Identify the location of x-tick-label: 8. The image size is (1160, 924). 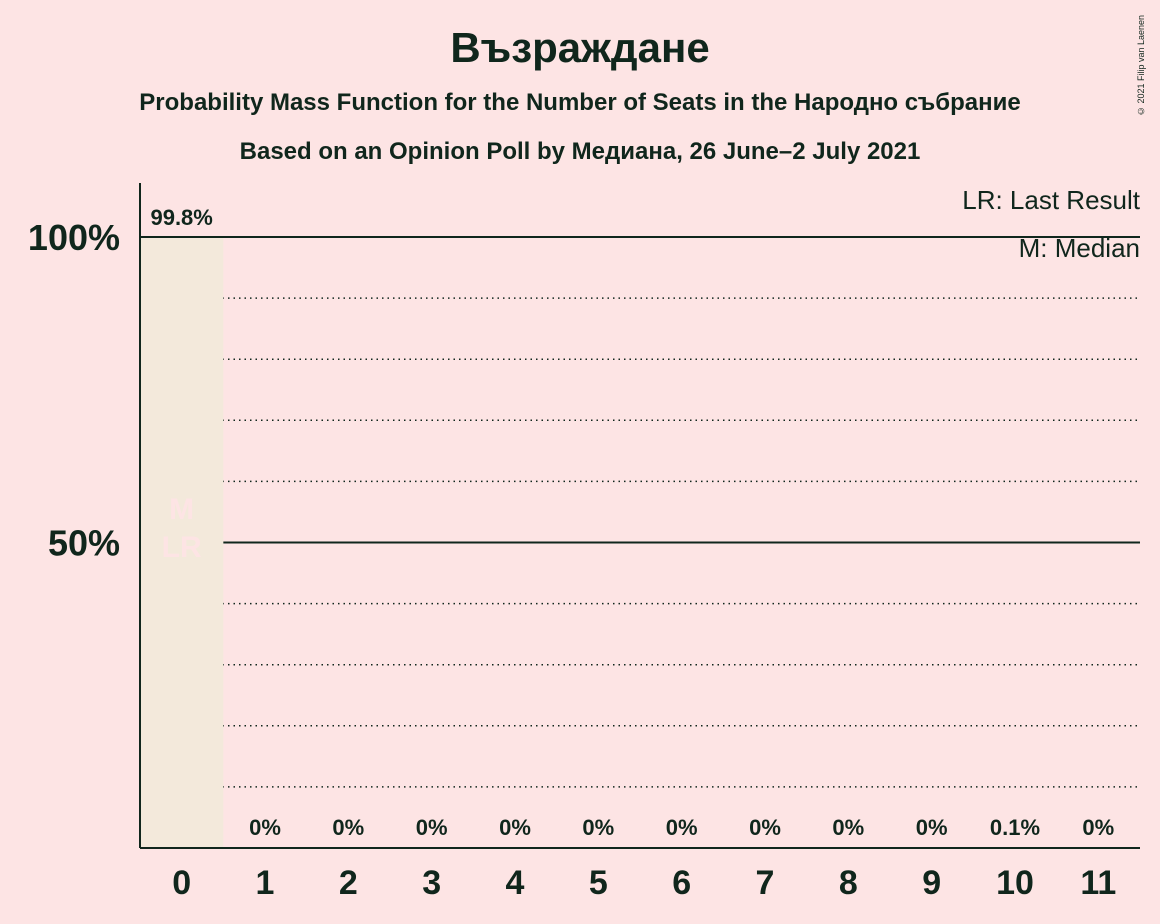
(848, 883).